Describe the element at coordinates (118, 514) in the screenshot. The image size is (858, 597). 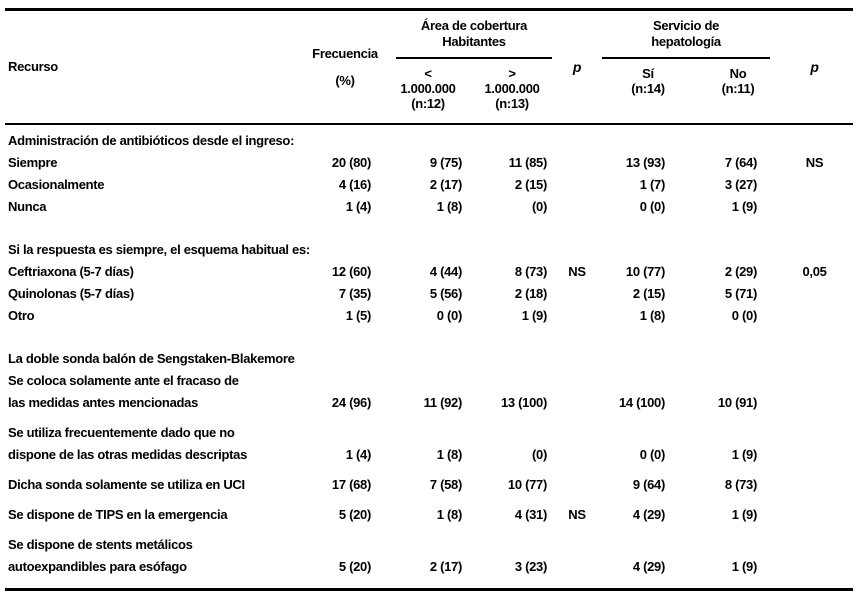
I see `row-label: Se dispone de TIPS en la emergencia` at that location.